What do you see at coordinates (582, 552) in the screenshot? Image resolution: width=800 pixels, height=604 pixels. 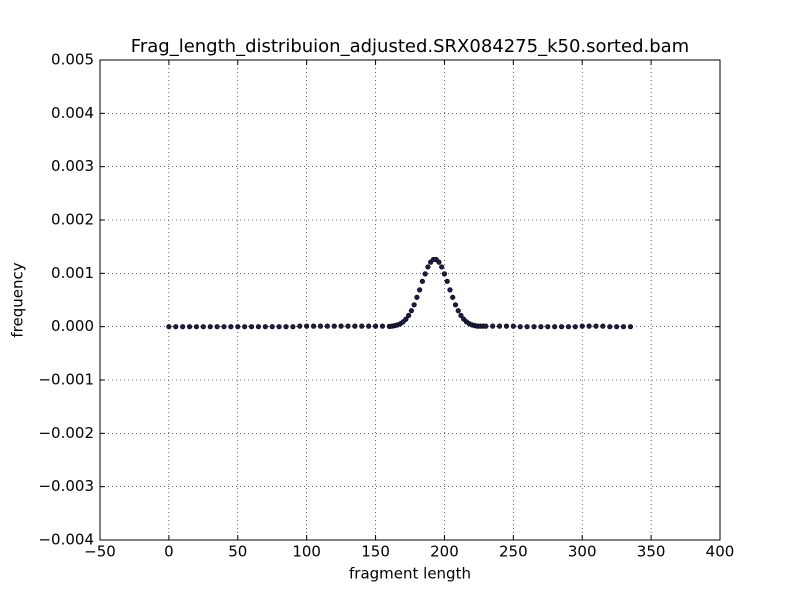 I see `x-tick-label: 300` at bounding box center [582, 552].